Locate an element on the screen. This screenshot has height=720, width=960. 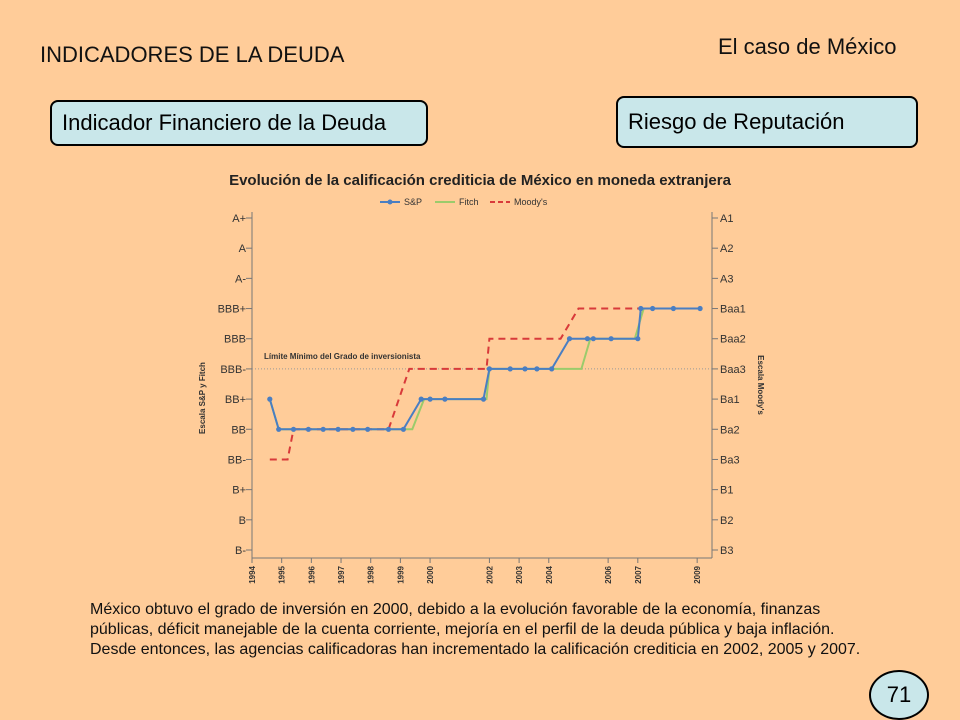
x-tick-label: 2000 is located at coordinates (430, 574).